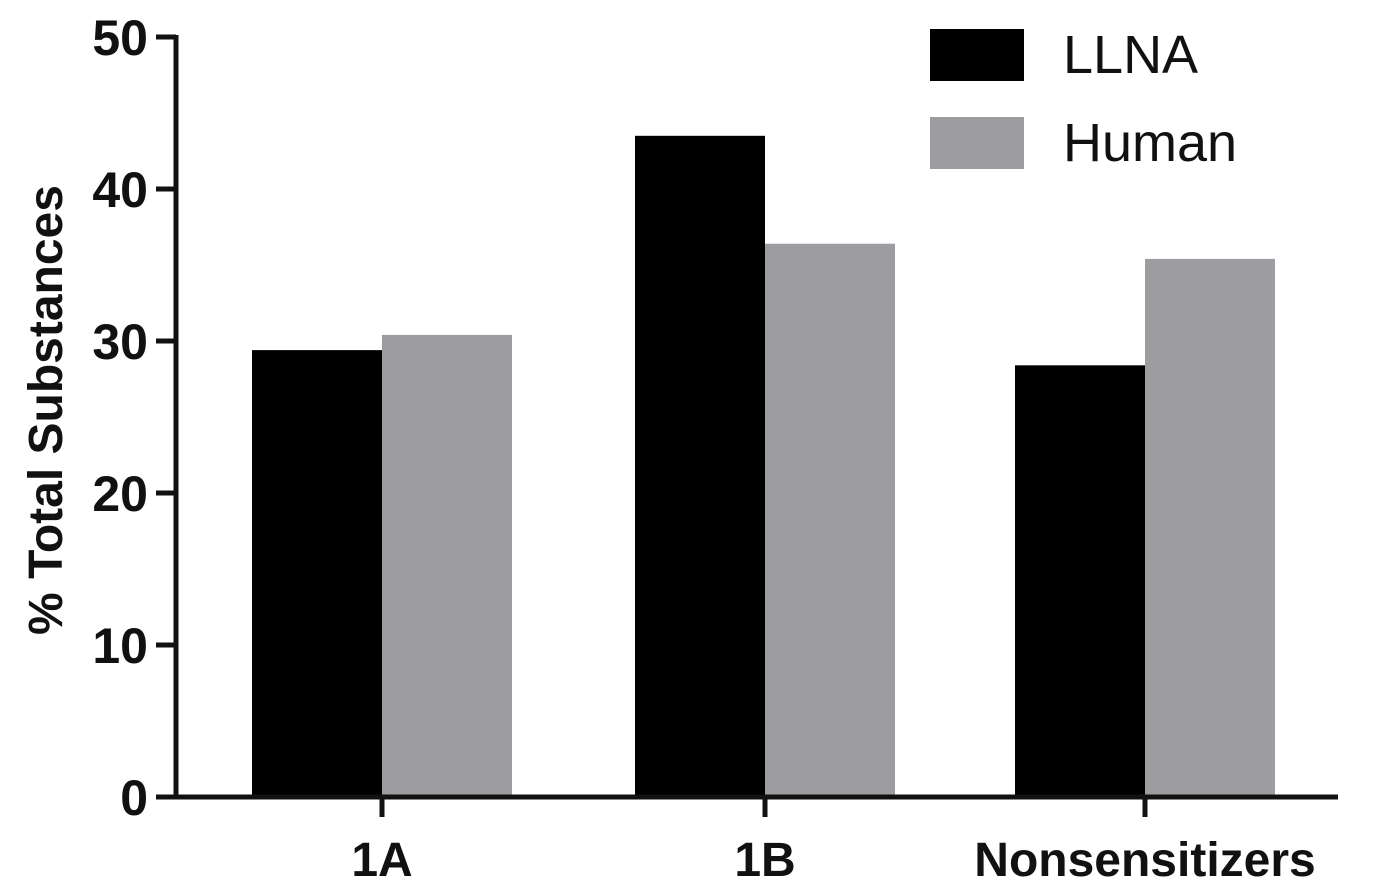 The width and height of the screenshot is (1374, 888). Describe the element at coordinates (700, 466) in the screenshot. I see `bar-llna-1b` at that location.